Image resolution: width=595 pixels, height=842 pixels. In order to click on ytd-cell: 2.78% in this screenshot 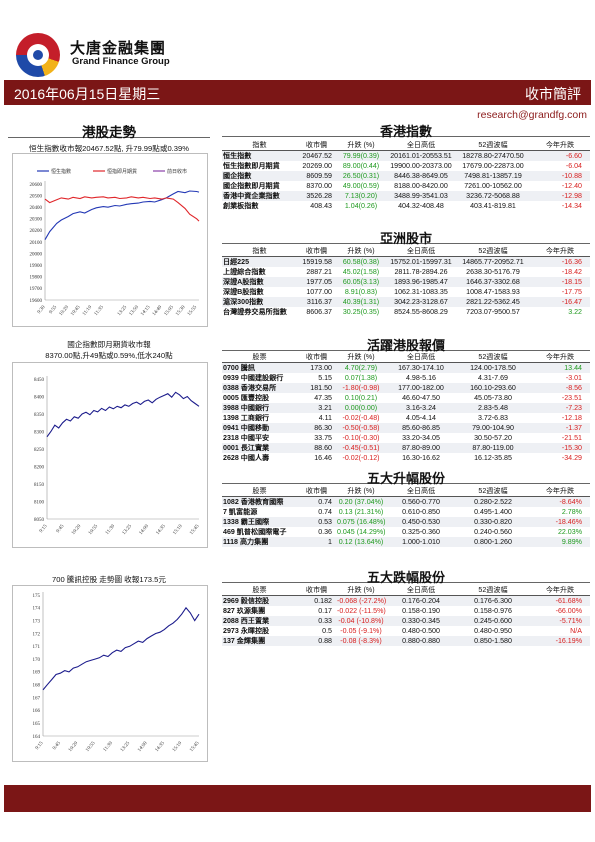, I will do `click(571, 512)`.